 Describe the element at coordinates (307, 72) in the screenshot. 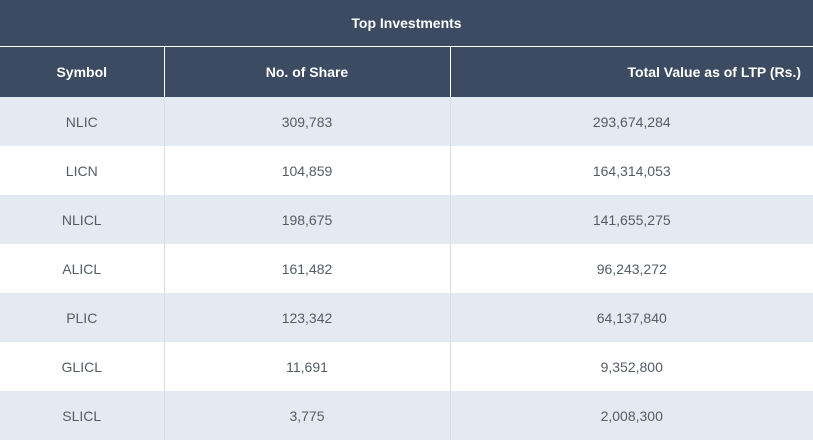

I see `column-header-shares: No. of Share` at that location.